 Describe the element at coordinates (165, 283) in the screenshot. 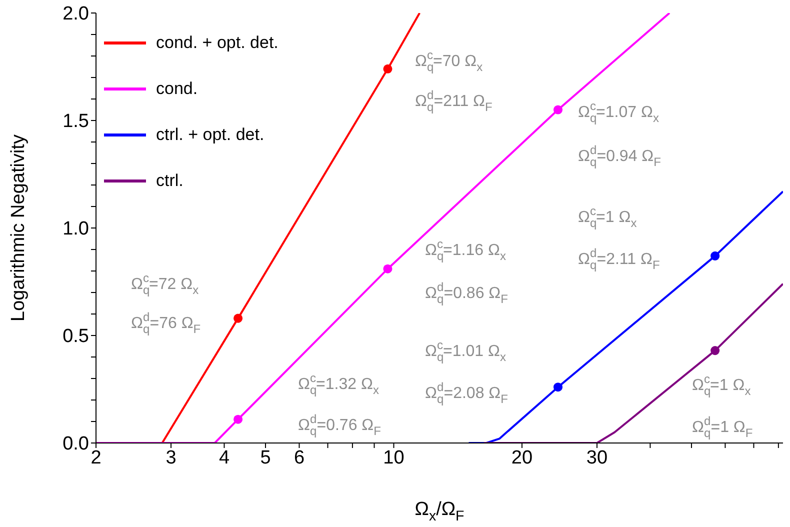

I see `annotation: Ω$_{q}$$^{c}$=72 Ω$_{x}$` at that location.